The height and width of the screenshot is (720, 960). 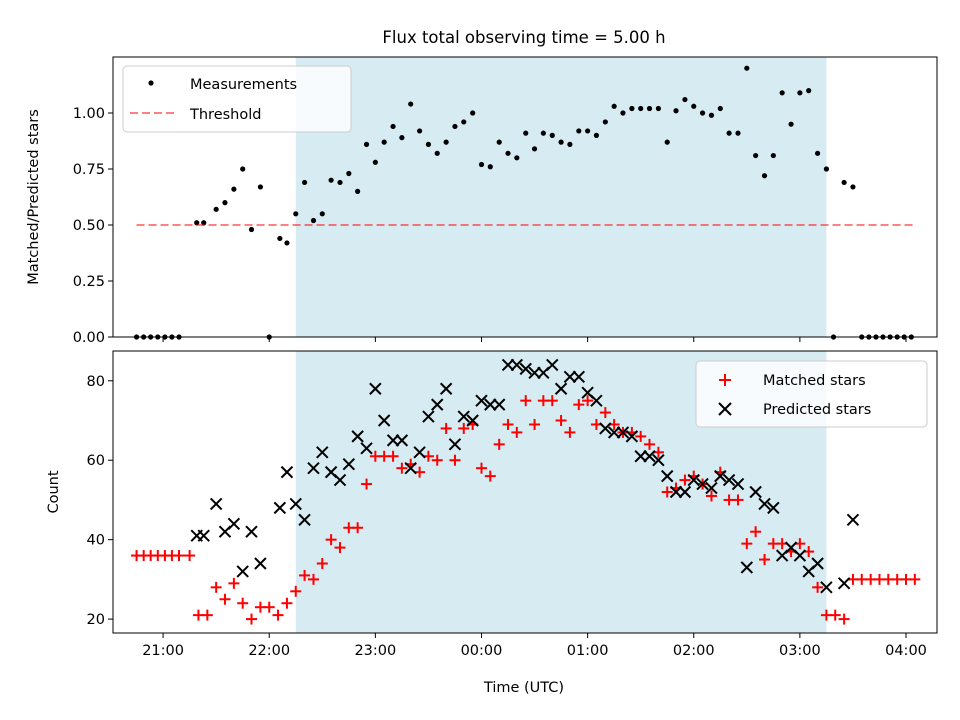 I want to click on y-tick-label: 0.75, so click(x=89, y=170).